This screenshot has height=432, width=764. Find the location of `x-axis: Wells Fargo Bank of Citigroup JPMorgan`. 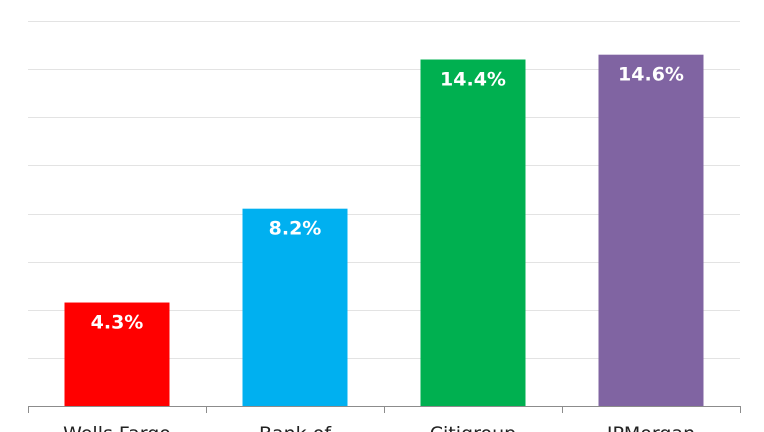

x-axis: Wells Fargo Bank of Citigroup JPMorgan is located at coordinates (384, 419).